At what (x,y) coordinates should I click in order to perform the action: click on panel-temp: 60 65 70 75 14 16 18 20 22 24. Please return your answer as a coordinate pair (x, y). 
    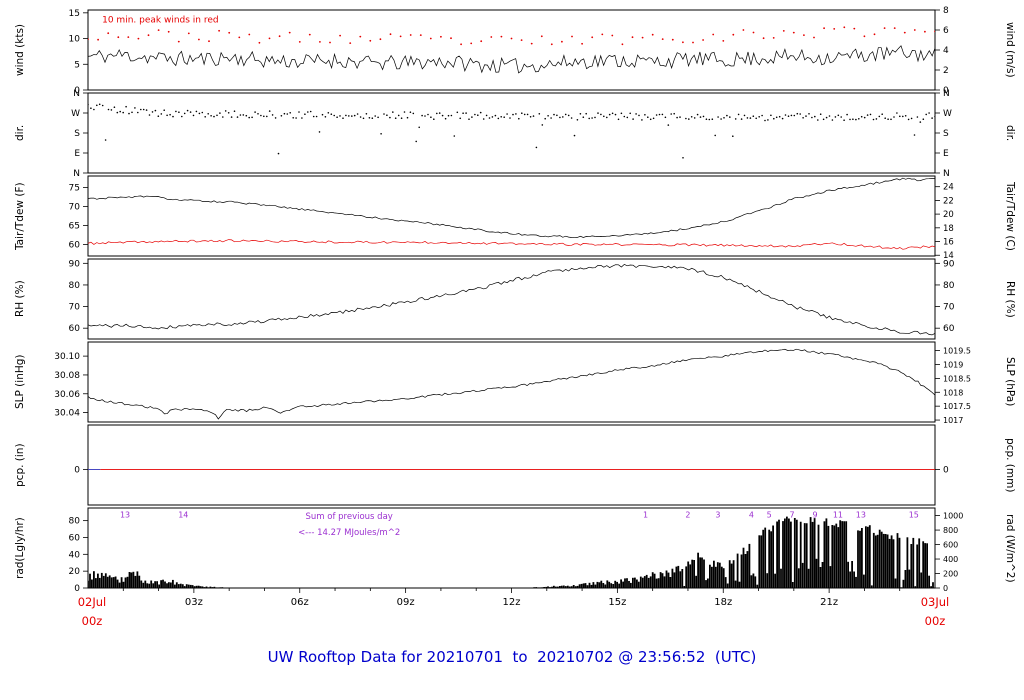
    Looking at the image, I should click on (511, 218).